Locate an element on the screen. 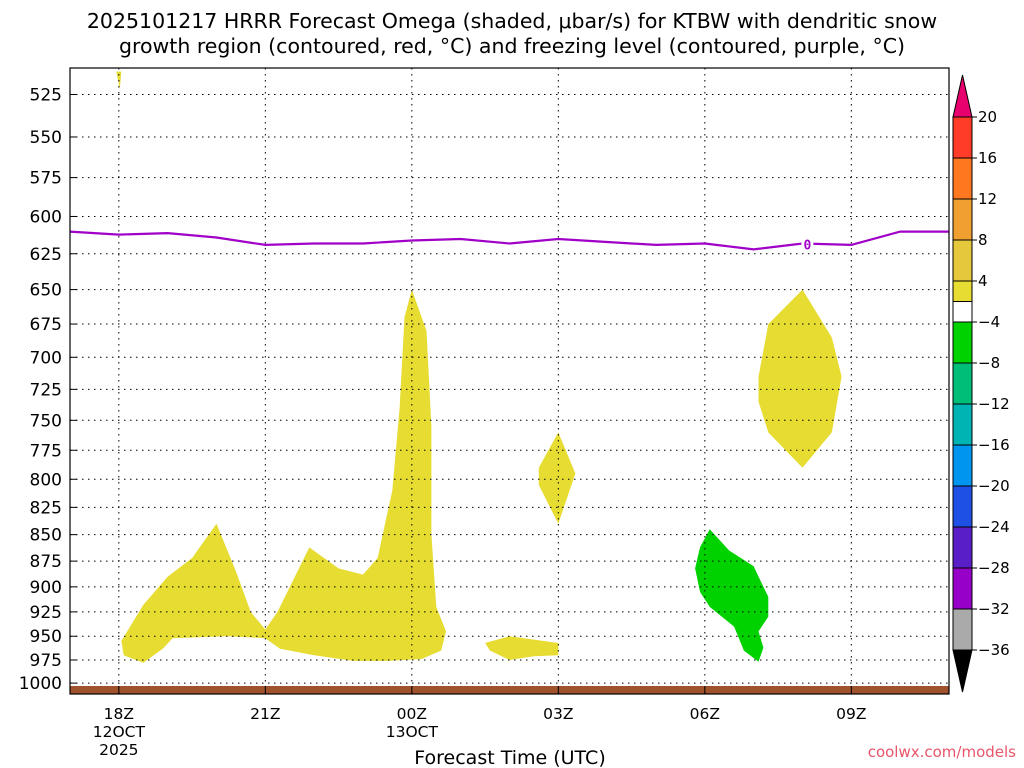  y-tick-label-850: 850 is located at coordinates (46, 536).